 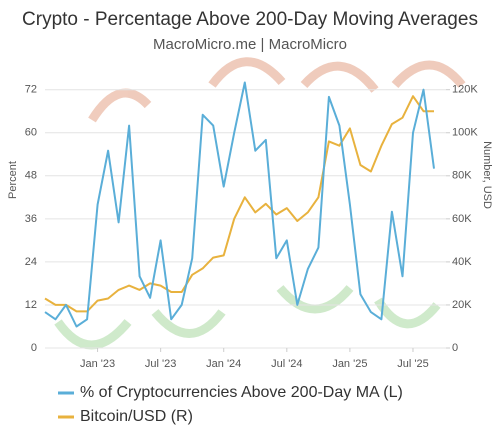 I want to click on y2-tick-label: 60K, so click(x=462, y=219).